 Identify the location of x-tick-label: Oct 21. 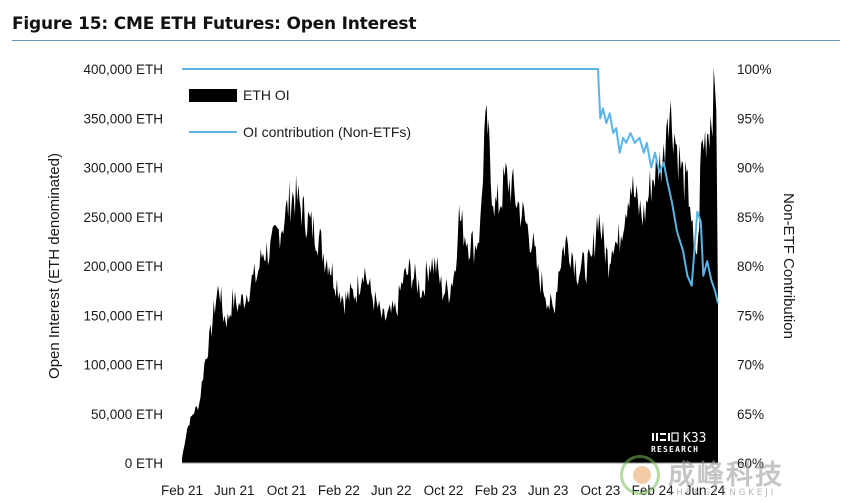
(287, 490).